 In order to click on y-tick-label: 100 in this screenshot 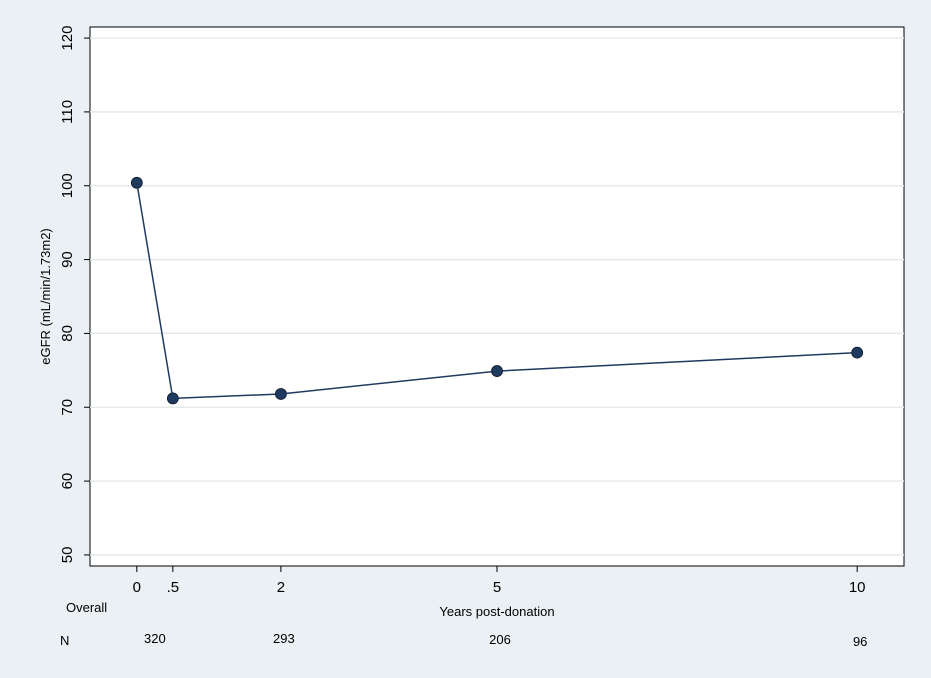, I will do `click(67, 185)`.